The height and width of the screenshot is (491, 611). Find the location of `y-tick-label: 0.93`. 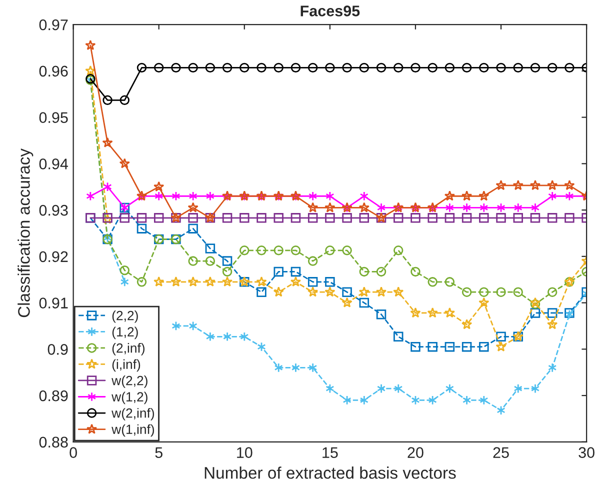

y-tick-label: 0.93 is located at coordinates (53, 210).